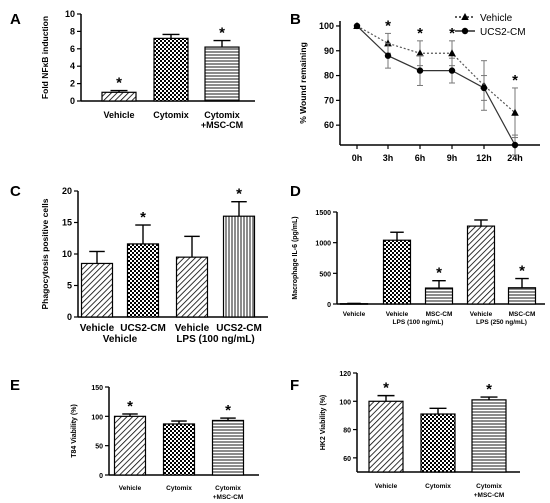  I want to click on group-label-C: Vehicle, so click(120, 339).